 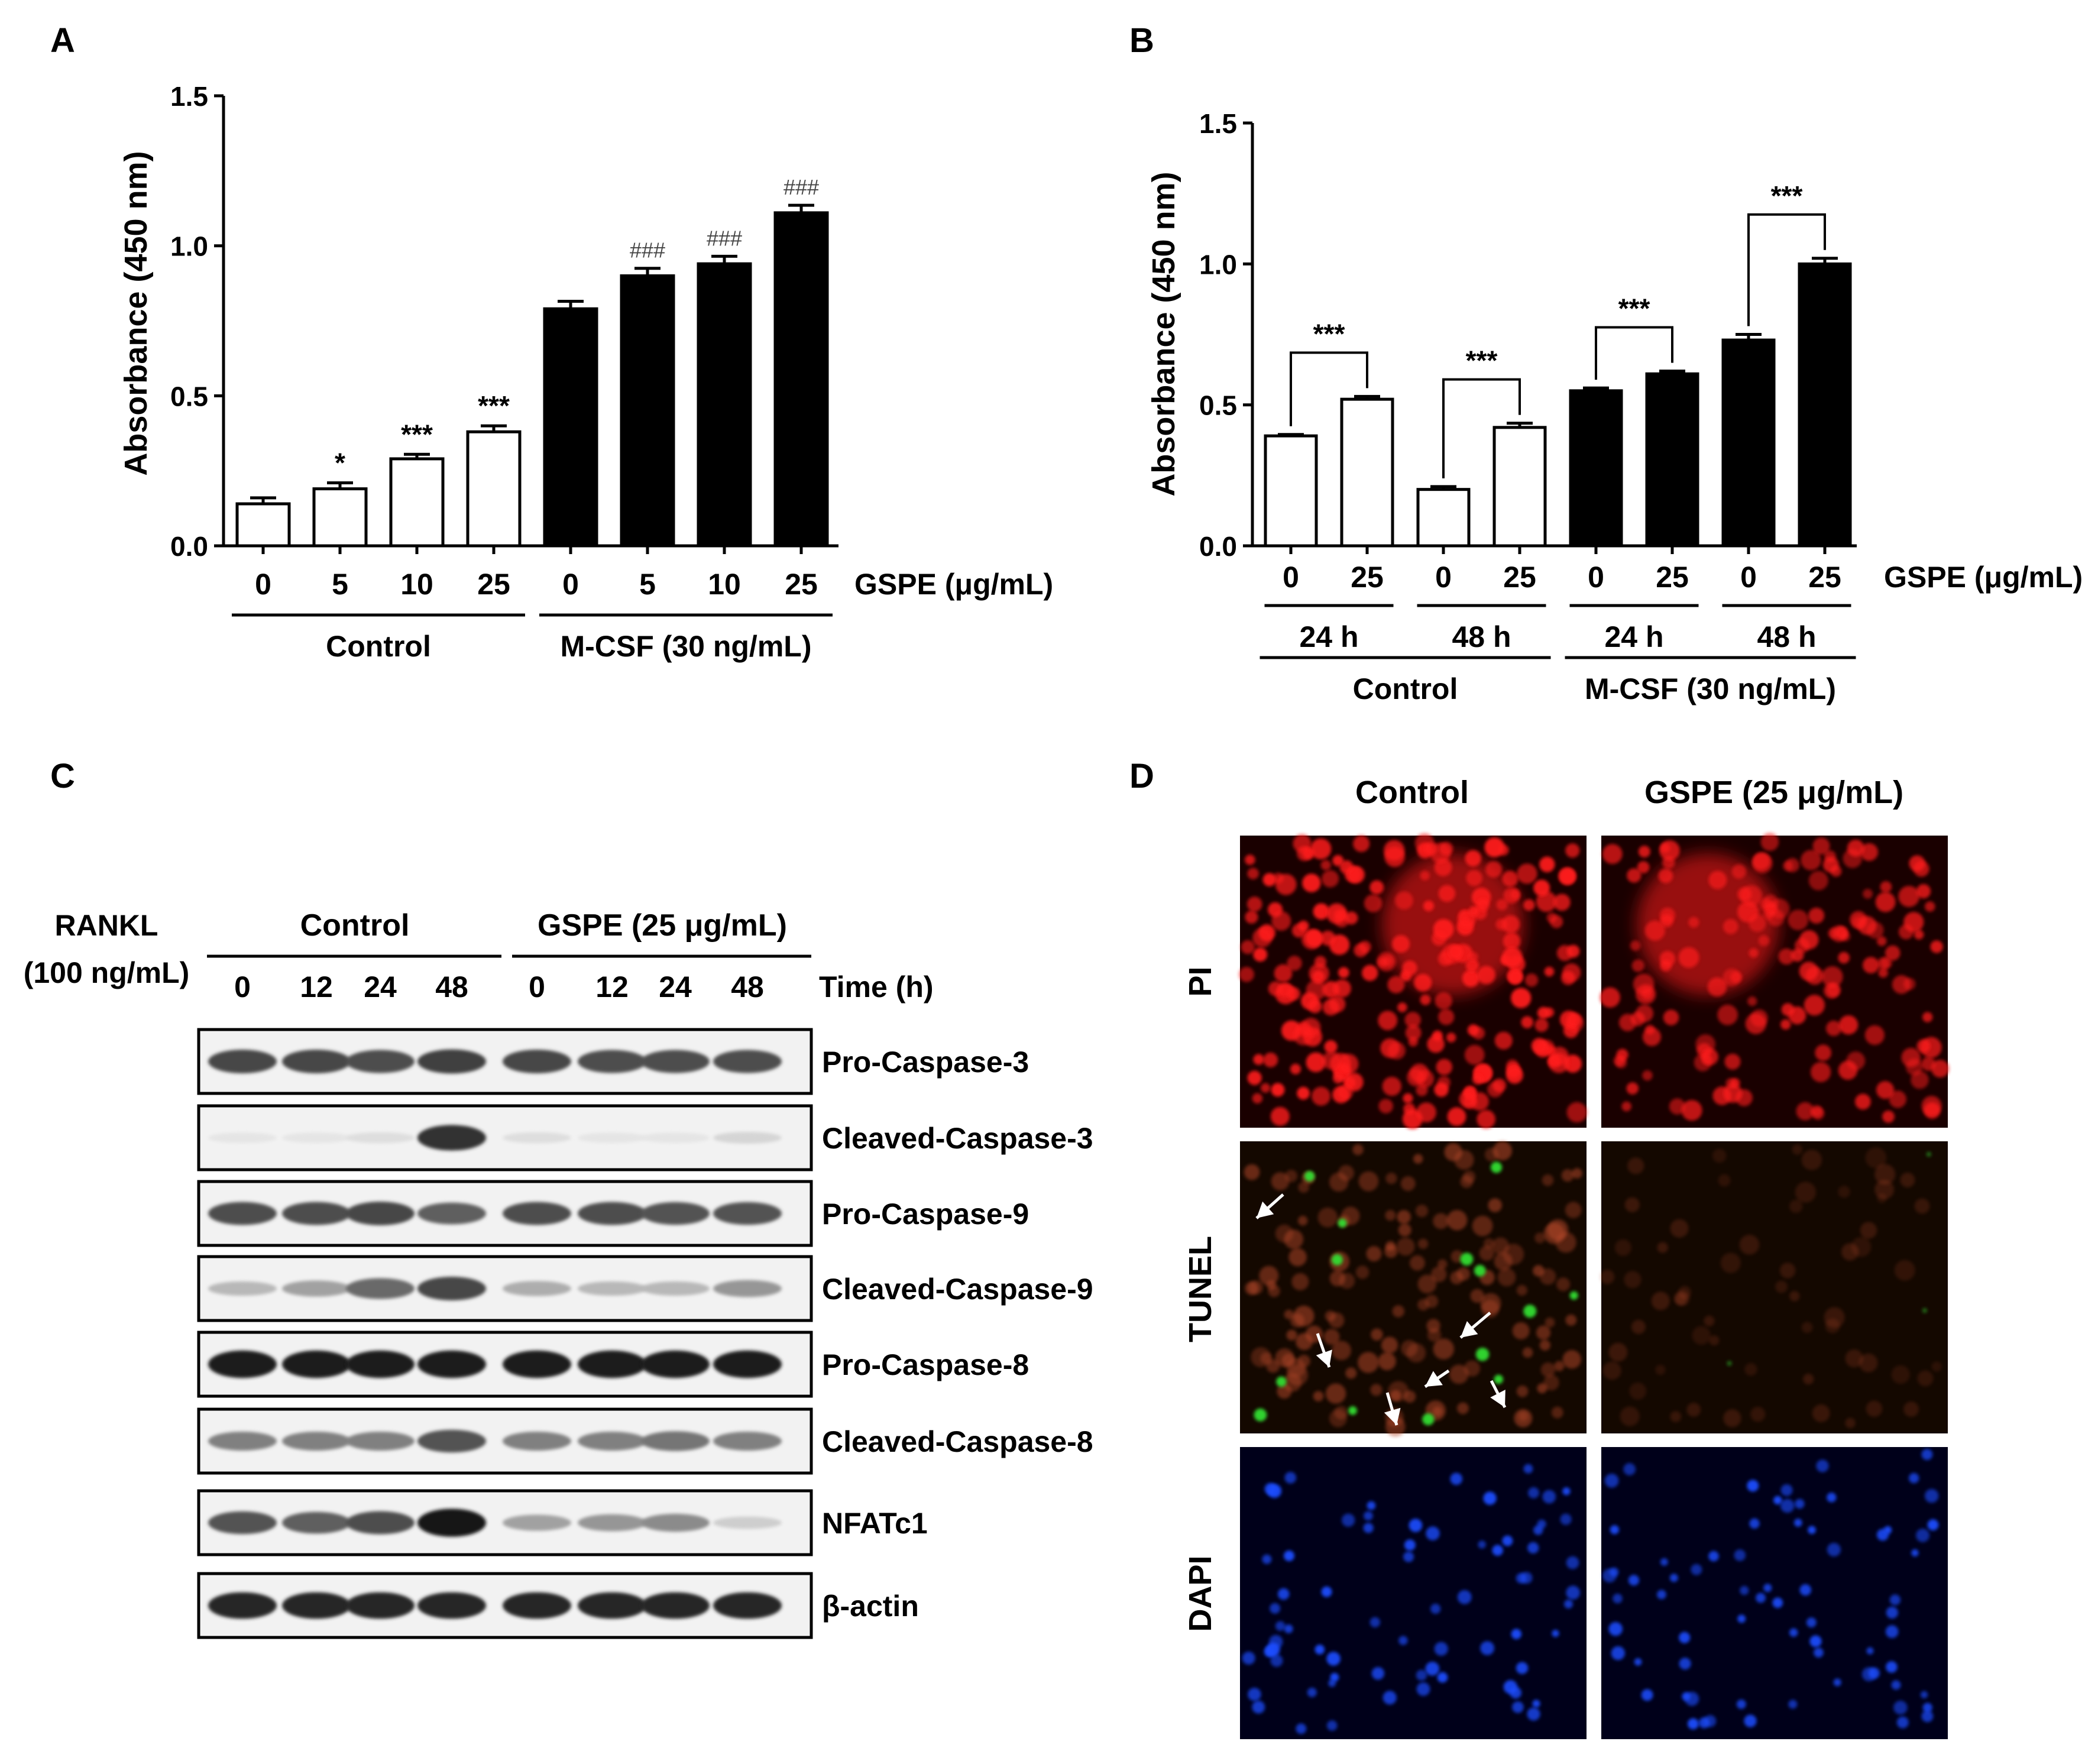 I want to click on group-label: Control, so click(x=1405, y=689).